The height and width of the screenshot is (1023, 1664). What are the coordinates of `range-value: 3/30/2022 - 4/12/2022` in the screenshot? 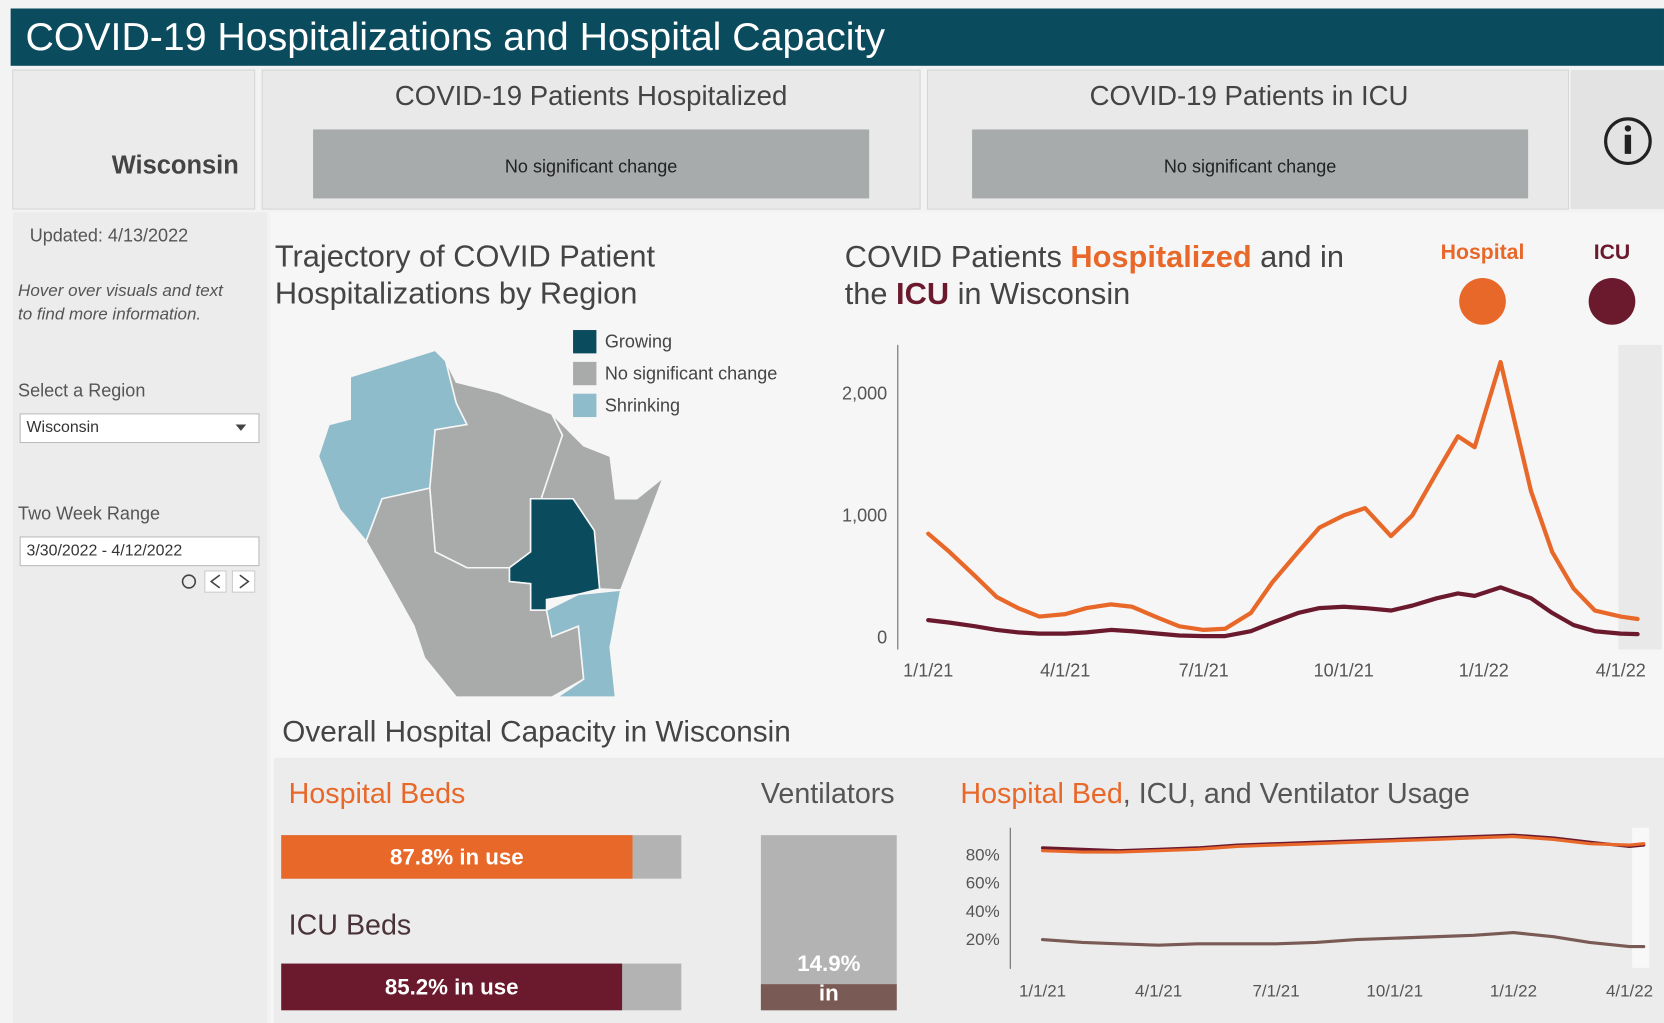 It's located at (105, 550).